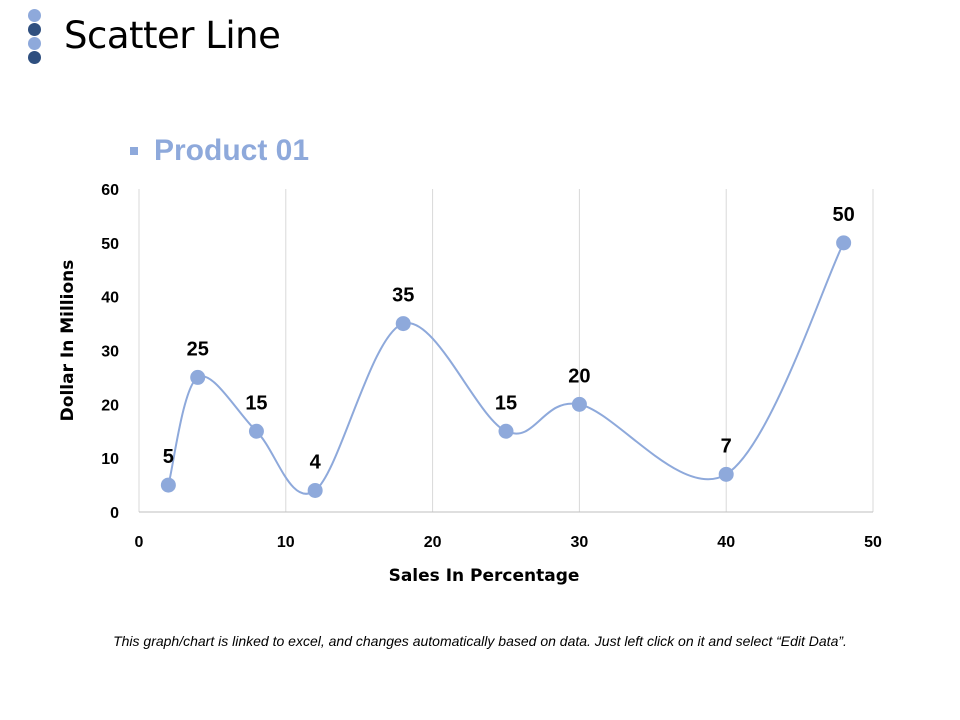 The image size is (960, 720). I want to click on x-tick-label: 10, so click(286, 542).